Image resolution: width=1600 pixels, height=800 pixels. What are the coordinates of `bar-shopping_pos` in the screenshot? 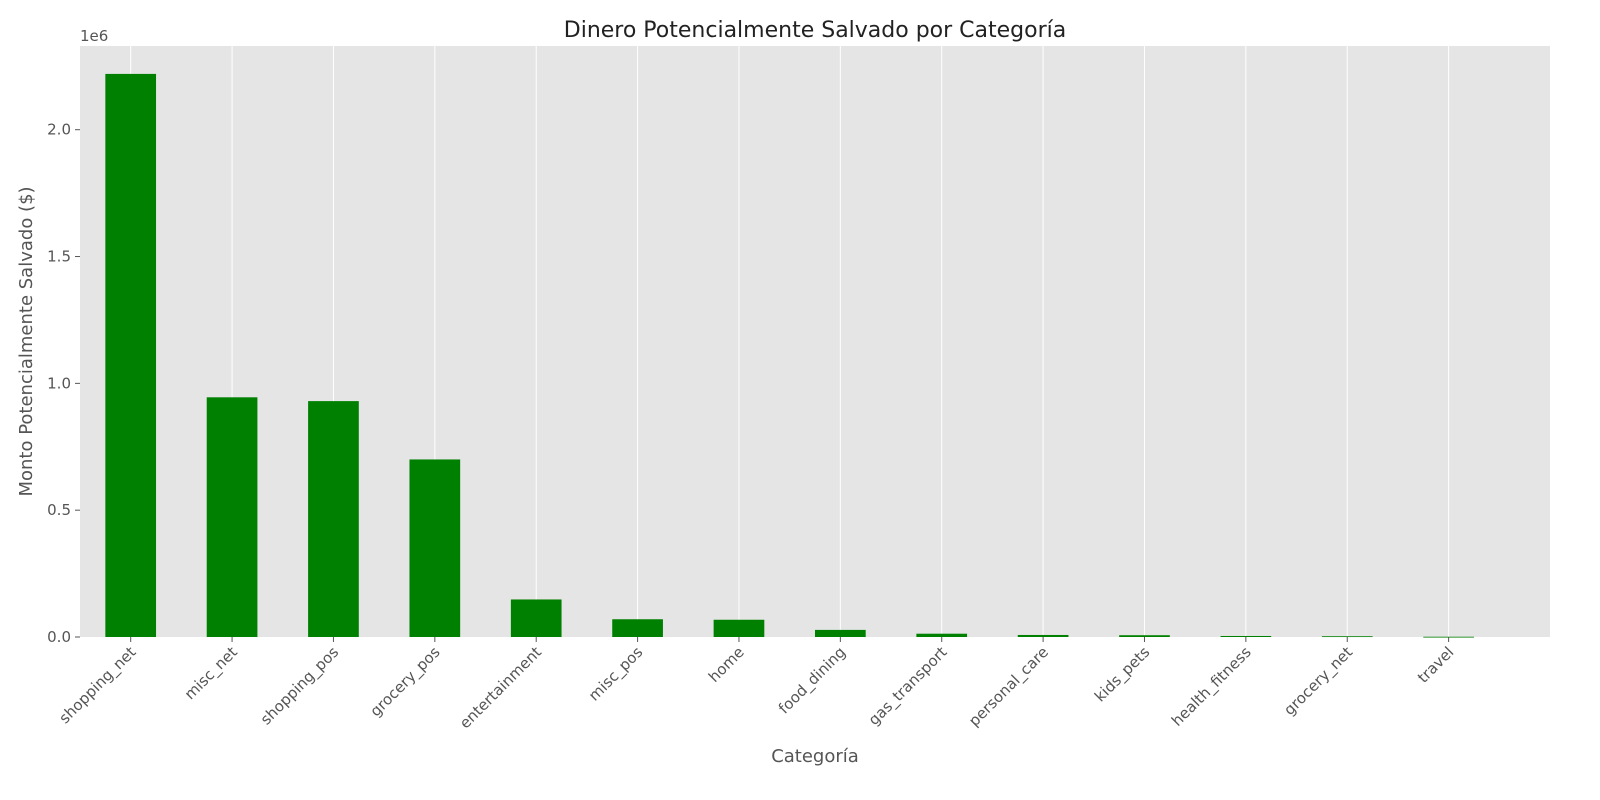 It's located at (333, 519).